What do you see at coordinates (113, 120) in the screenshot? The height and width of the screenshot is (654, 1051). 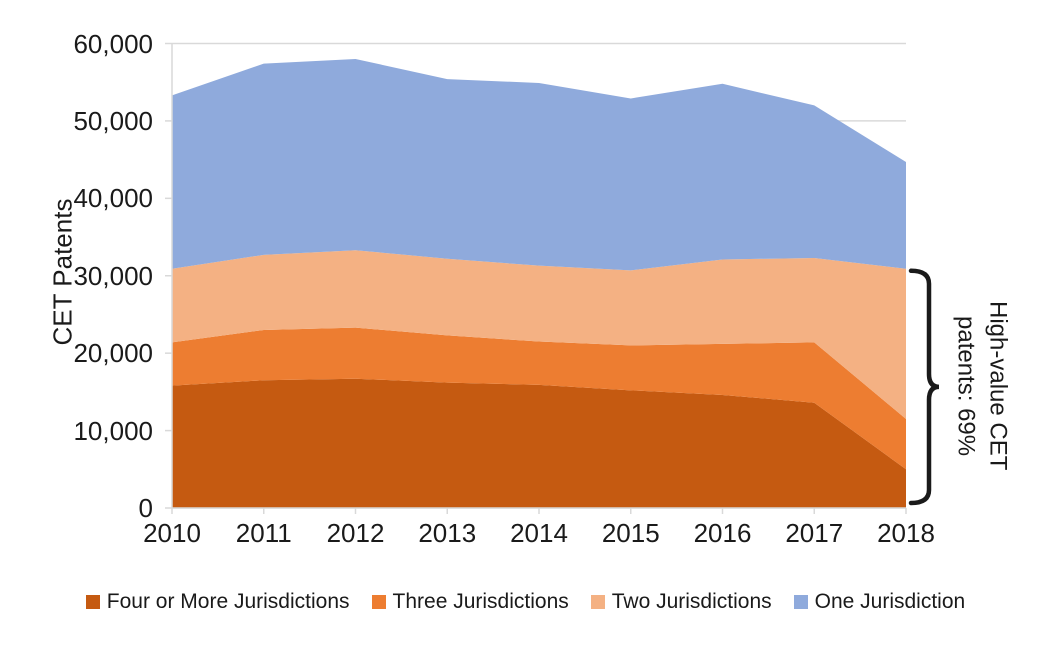 I see `y-tick-label-50,000: 50,000` at bounding box center [113, 120].